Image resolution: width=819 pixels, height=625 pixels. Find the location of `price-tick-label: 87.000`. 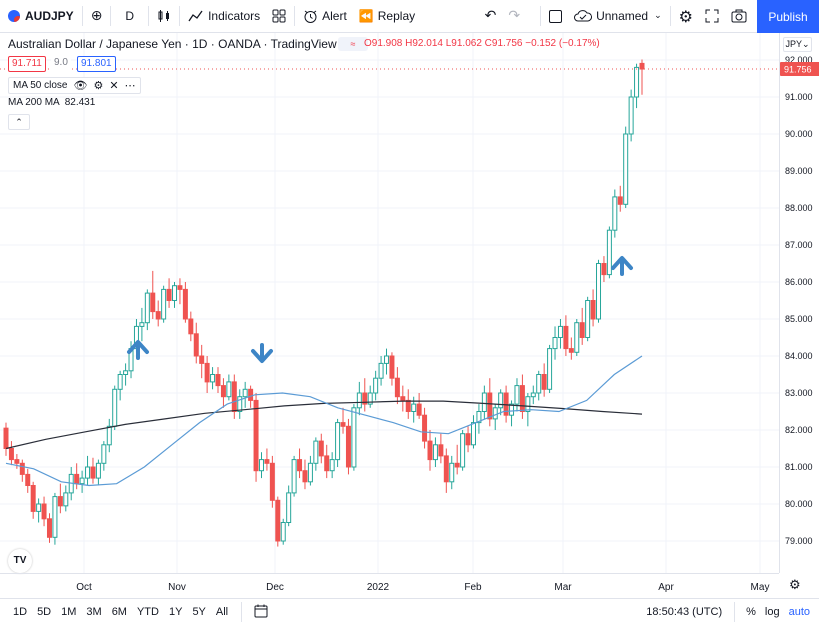

price-tick-label: 87.000 is located at coordinates (799, 245).